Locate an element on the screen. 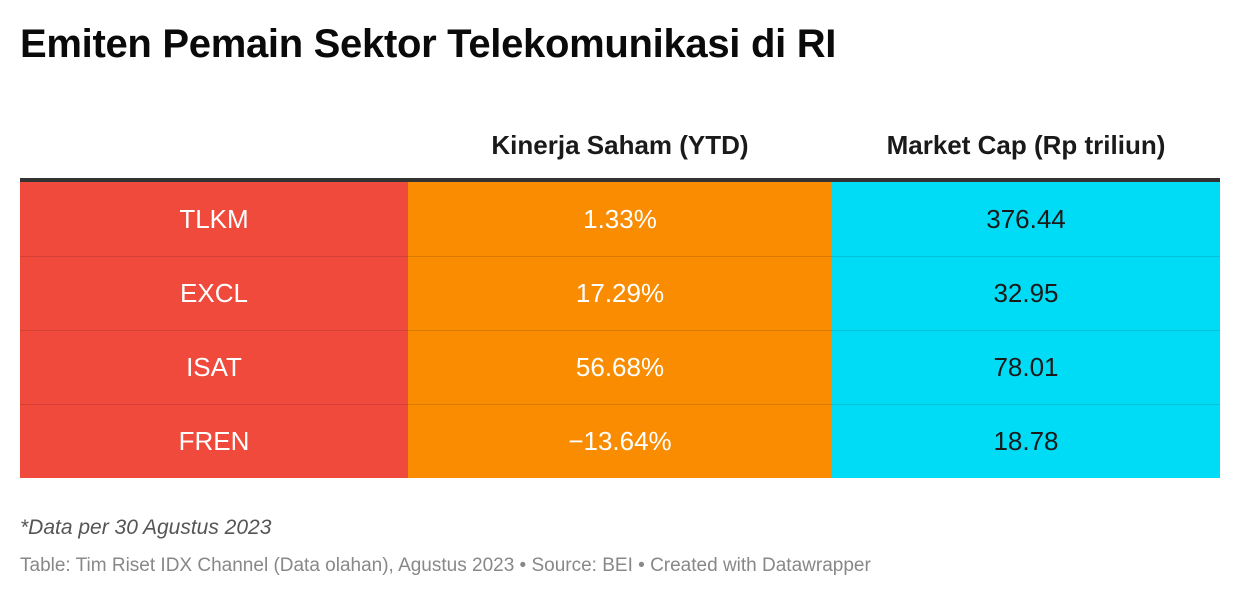 This screenshot has height=600, width=1240. cell-ticker: FREN is located at coordinates (214, 441).